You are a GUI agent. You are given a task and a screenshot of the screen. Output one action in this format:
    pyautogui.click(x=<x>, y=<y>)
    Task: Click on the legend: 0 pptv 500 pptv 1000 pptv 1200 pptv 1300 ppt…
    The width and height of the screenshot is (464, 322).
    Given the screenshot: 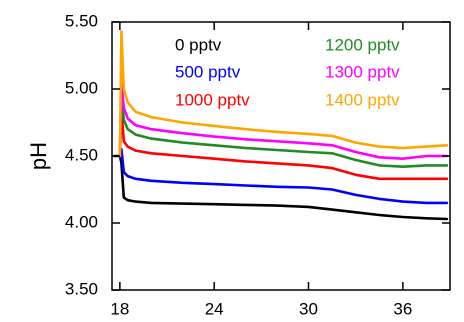 What is the action you would take?
    pyautogui.click(x=287, y=72)
    